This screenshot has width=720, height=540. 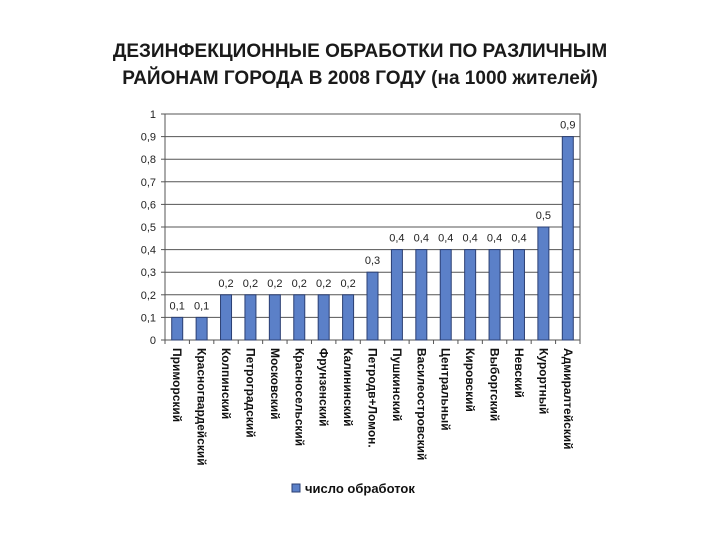 What do you see at coordinates (373, 398) in the screenshot?
I see `category-label: Петродв+Ломон.` at bounding box center [373, 398].